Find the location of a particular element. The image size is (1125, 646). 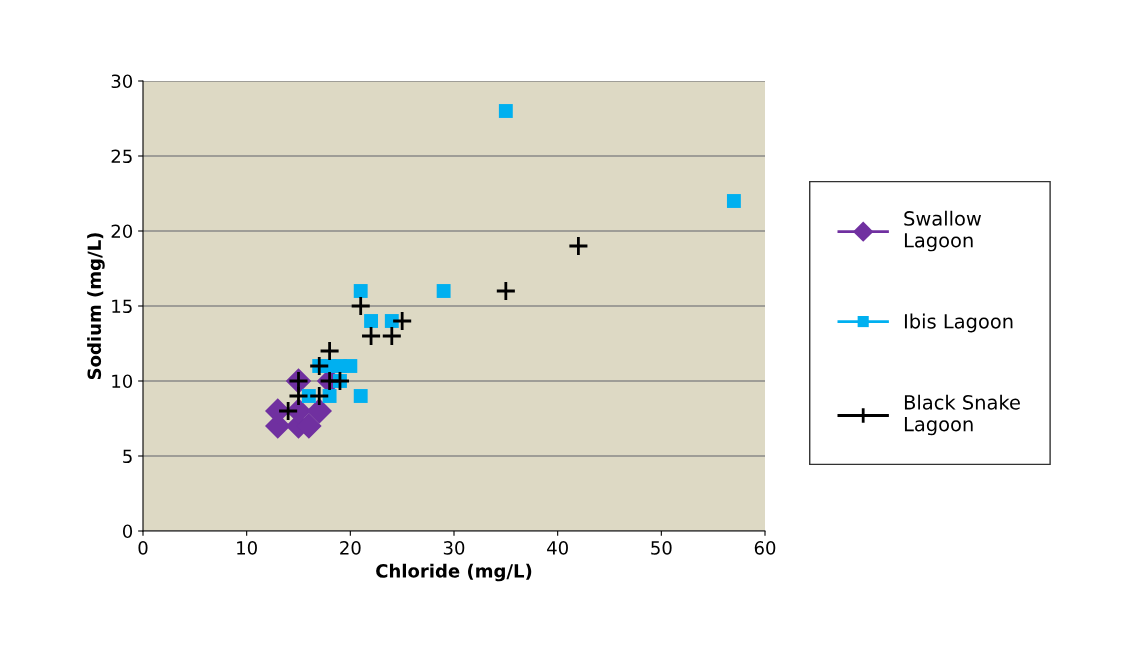

x-tick-label: 40 is located at coordinates (557, 548).